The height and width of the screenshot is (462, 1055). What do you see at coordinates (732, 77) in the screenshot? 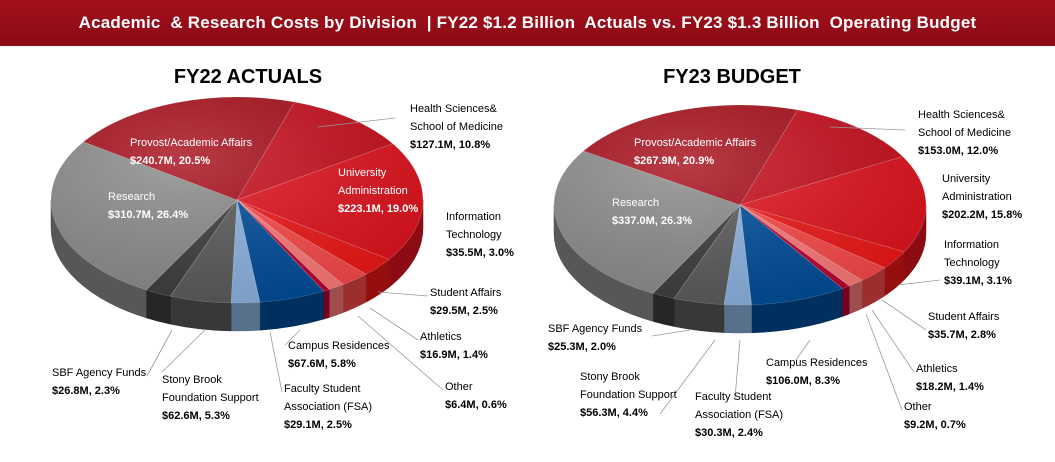
I see `fy23-chart-title: FY23 BUDGET` at bounding box center [732, 77].